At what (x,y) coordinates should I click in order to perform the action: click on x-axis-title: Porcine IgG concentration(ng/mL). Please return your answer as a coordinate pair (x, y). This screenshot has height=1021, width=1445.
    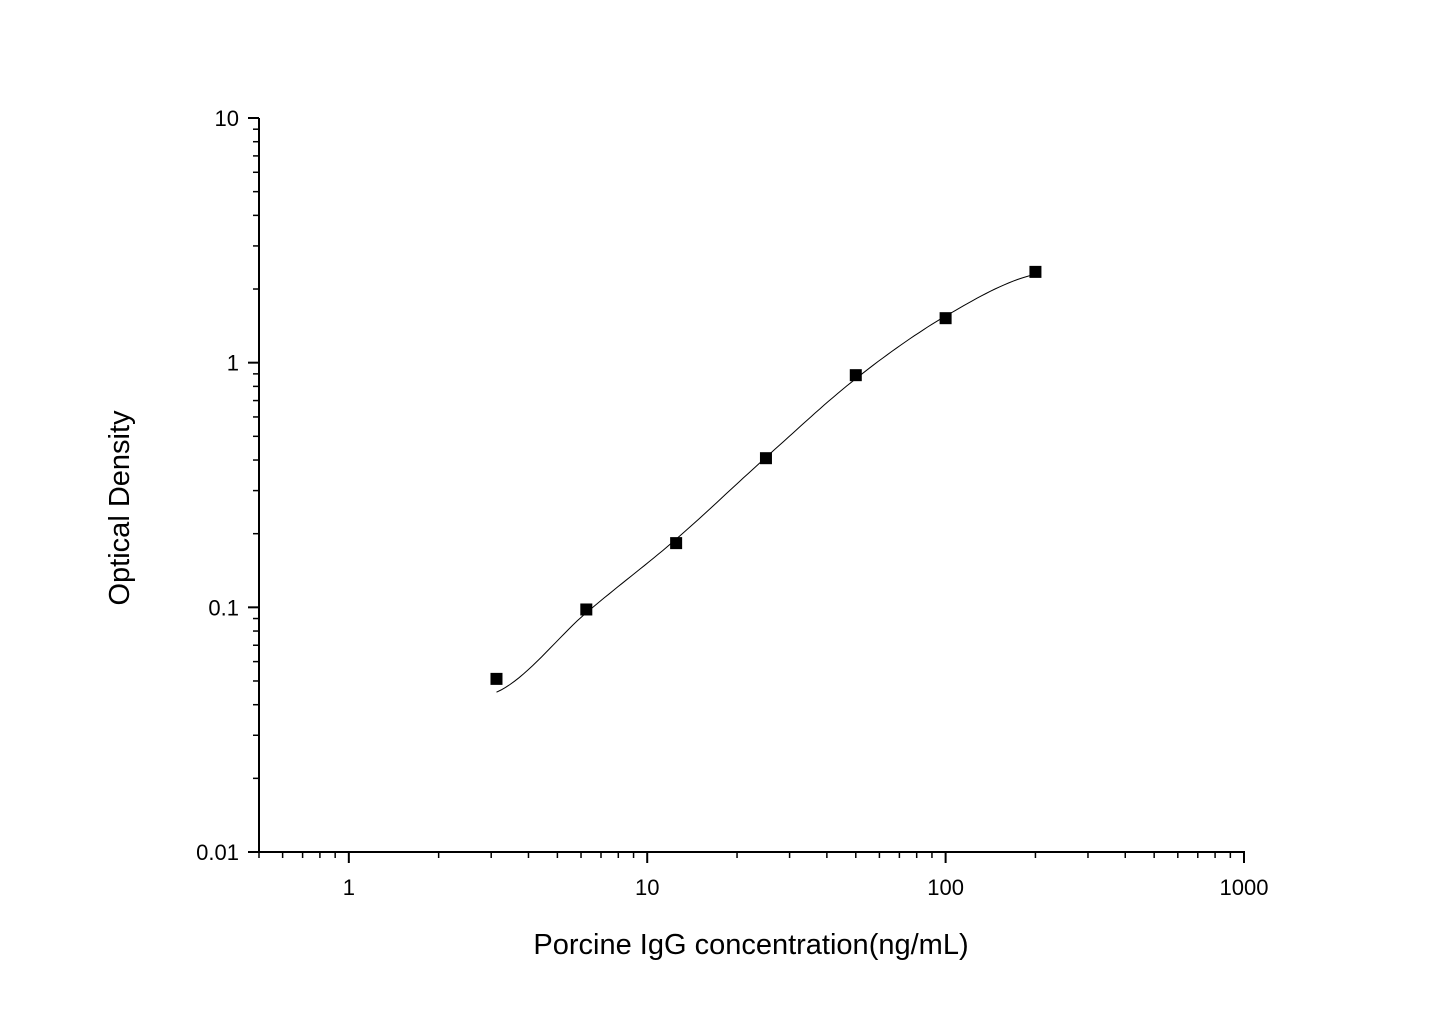
    Looking at the image, I should click on (750, 945).